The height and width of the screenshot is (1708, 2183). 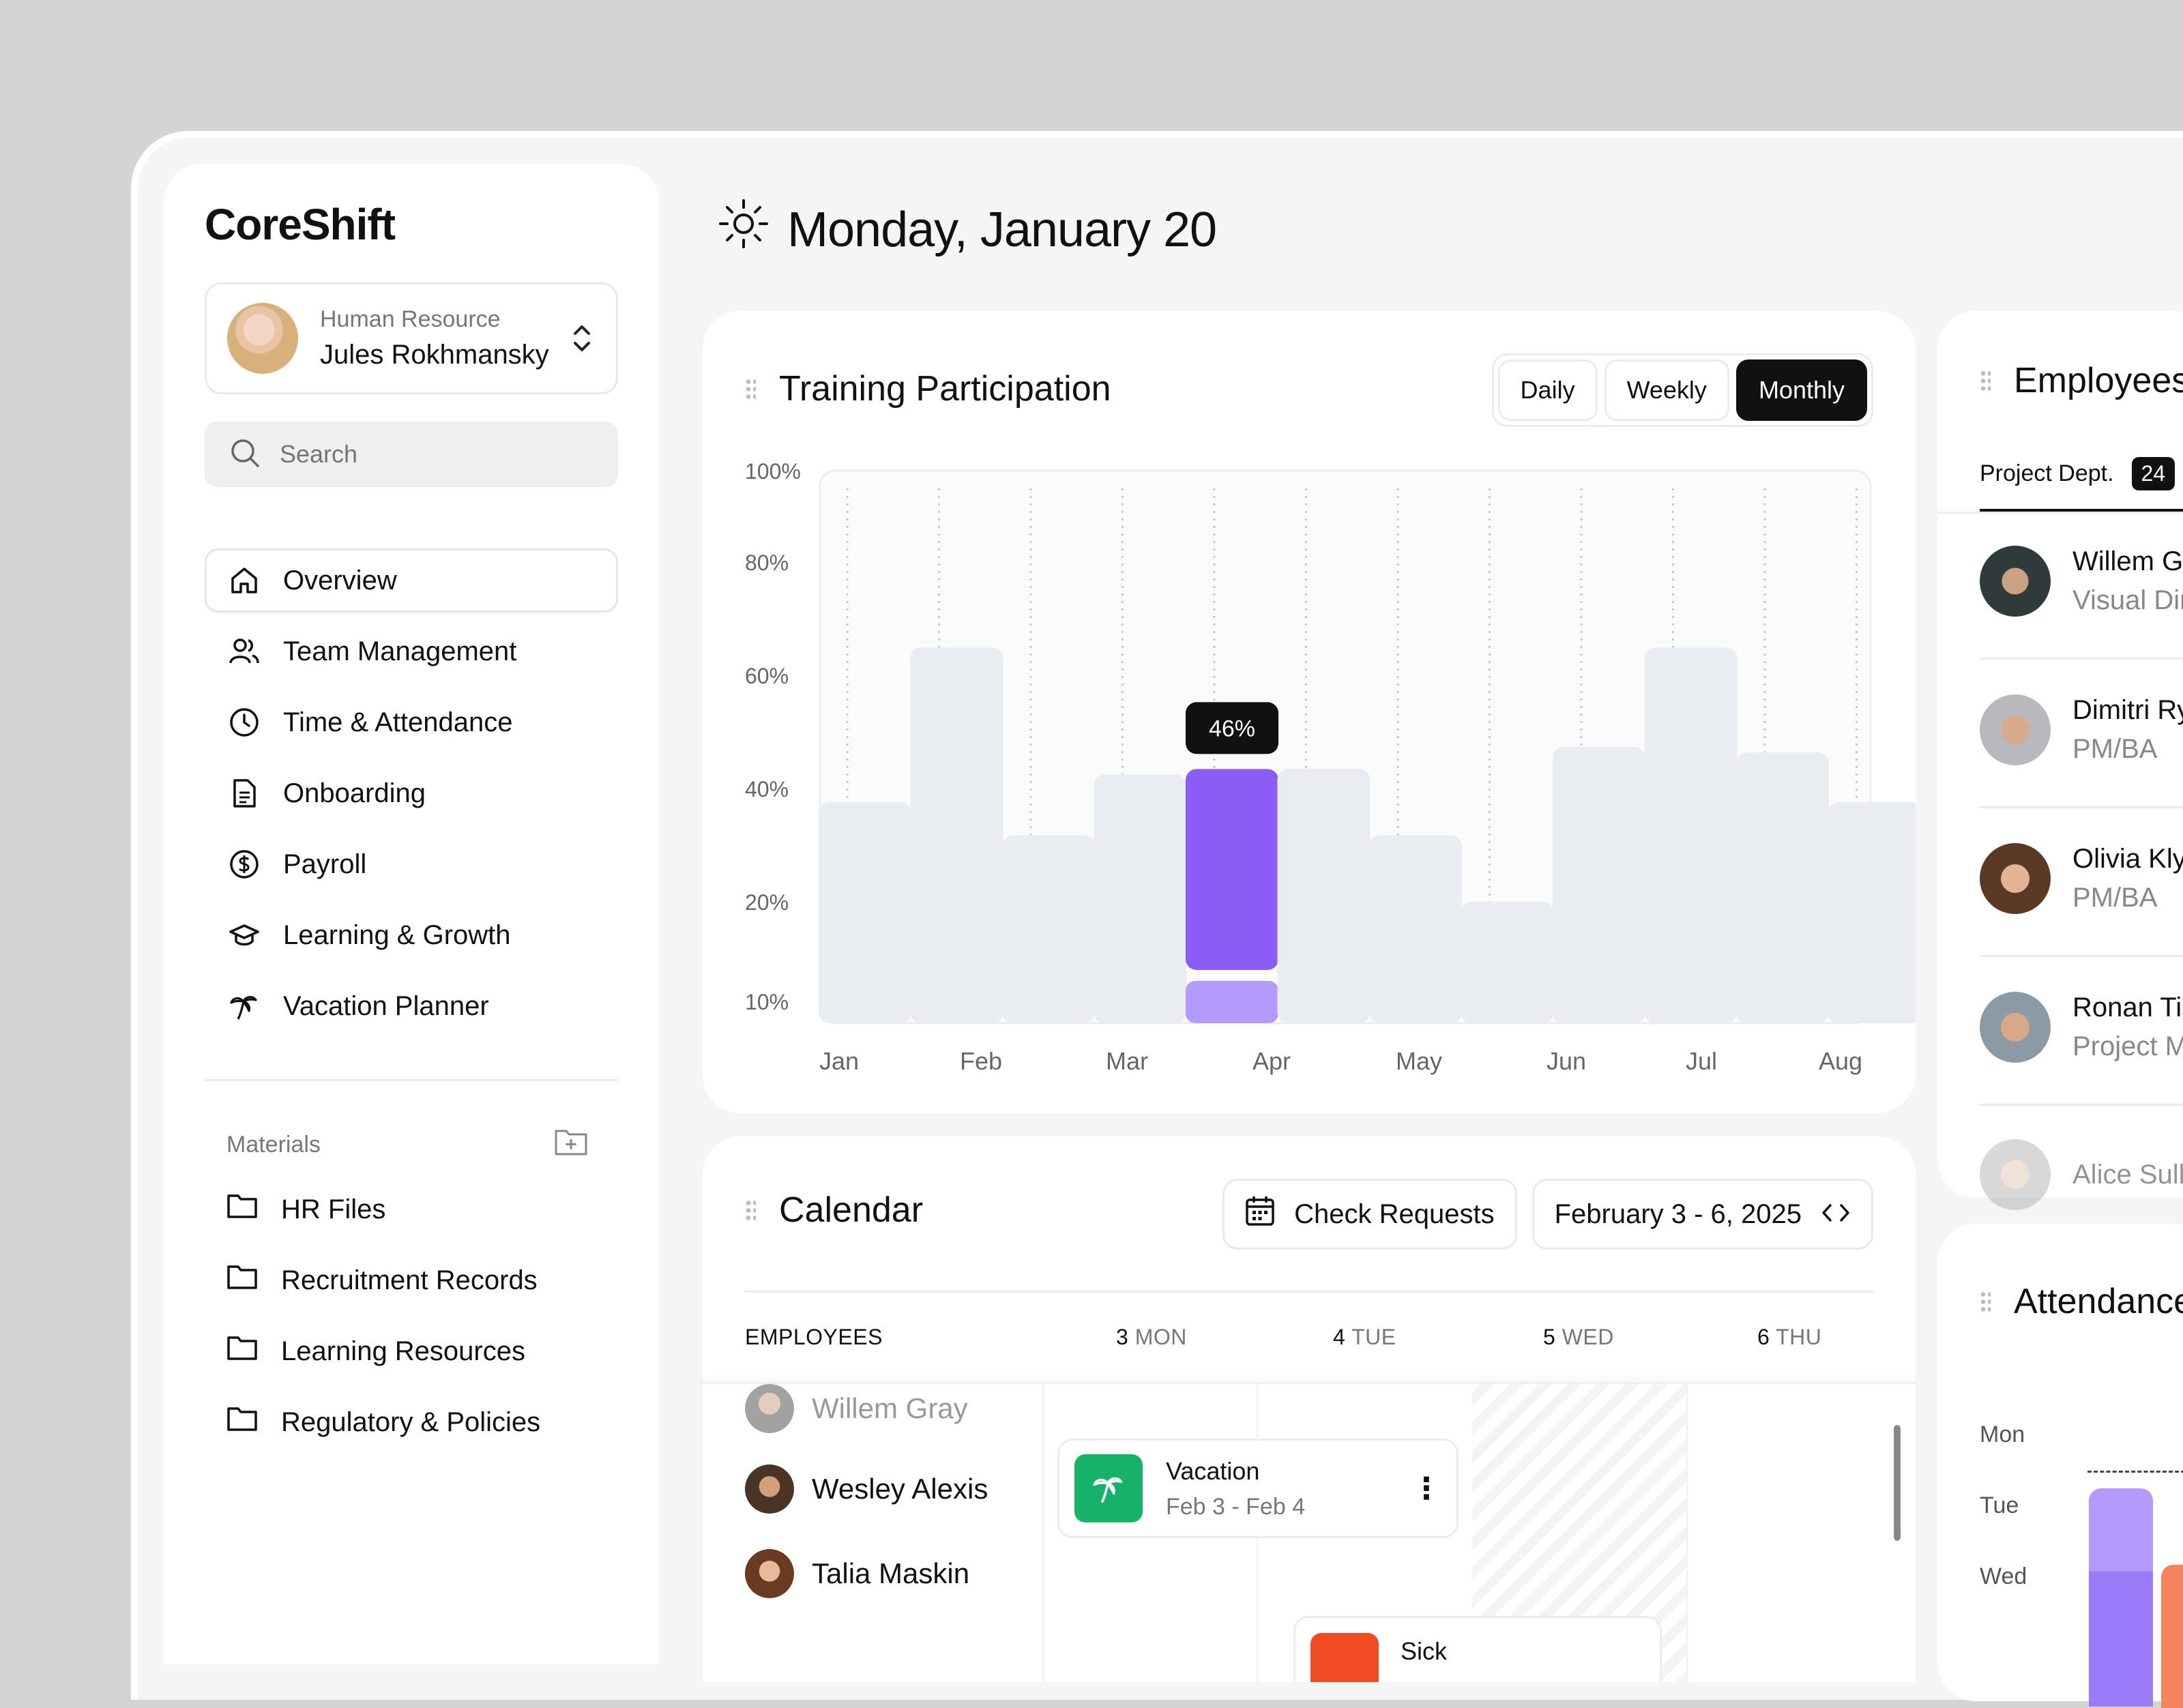 I want to click on nav-item-learning-growth: Learning & Growth, so click(x=411, y=935).